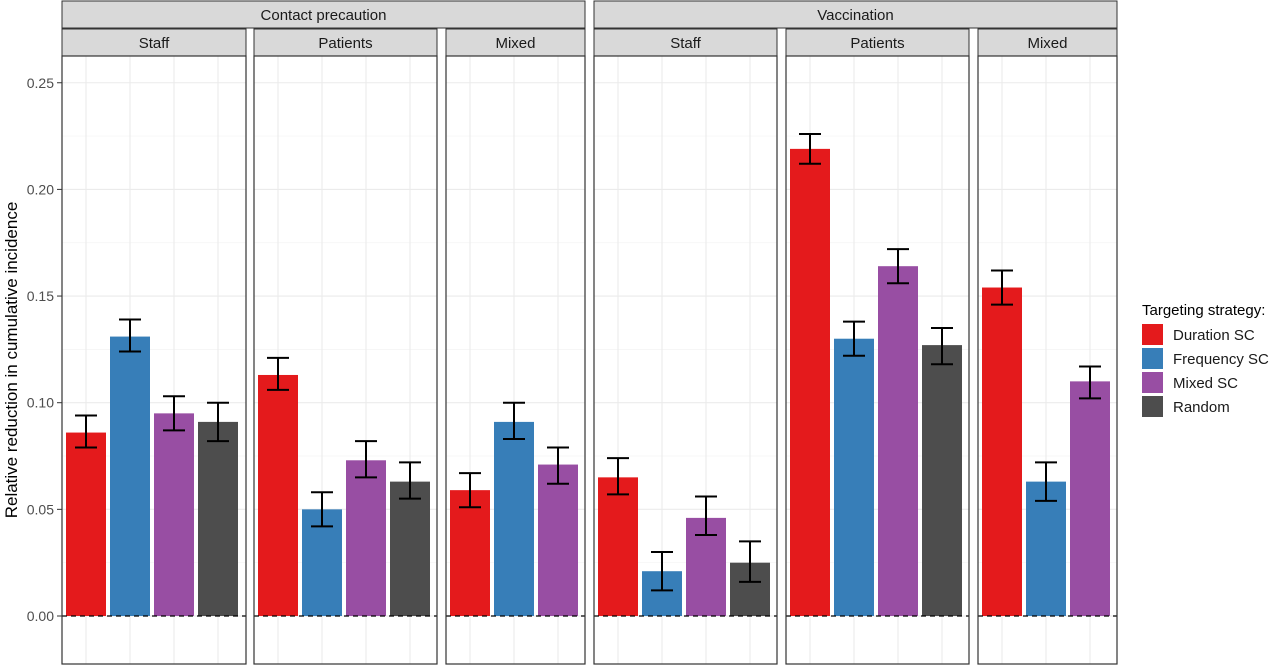 Image resolution: width=1280 pixels, height=666 pixels. What do you see at coordinates (40, 509) in the screenshot?
I see `y-tick-label: 0.05` at bounding box center [40, 509].